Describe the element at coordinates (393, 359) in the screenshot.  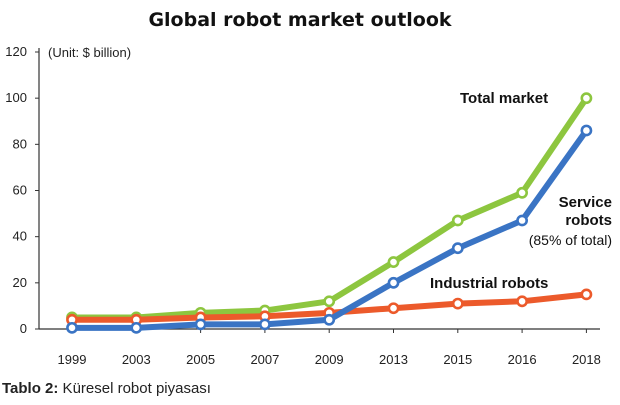
I see `x-tick-label: 2013` at that location.